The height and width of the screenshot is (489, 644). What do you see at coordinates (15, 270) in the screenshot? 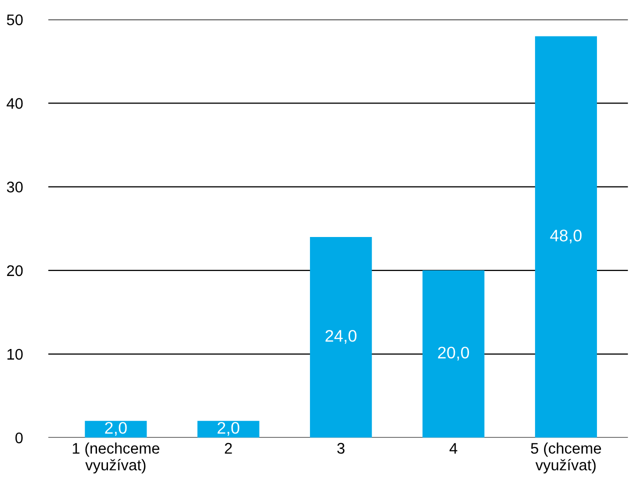
I see `y-tick-label: 20` at bounding box center [15, 270].